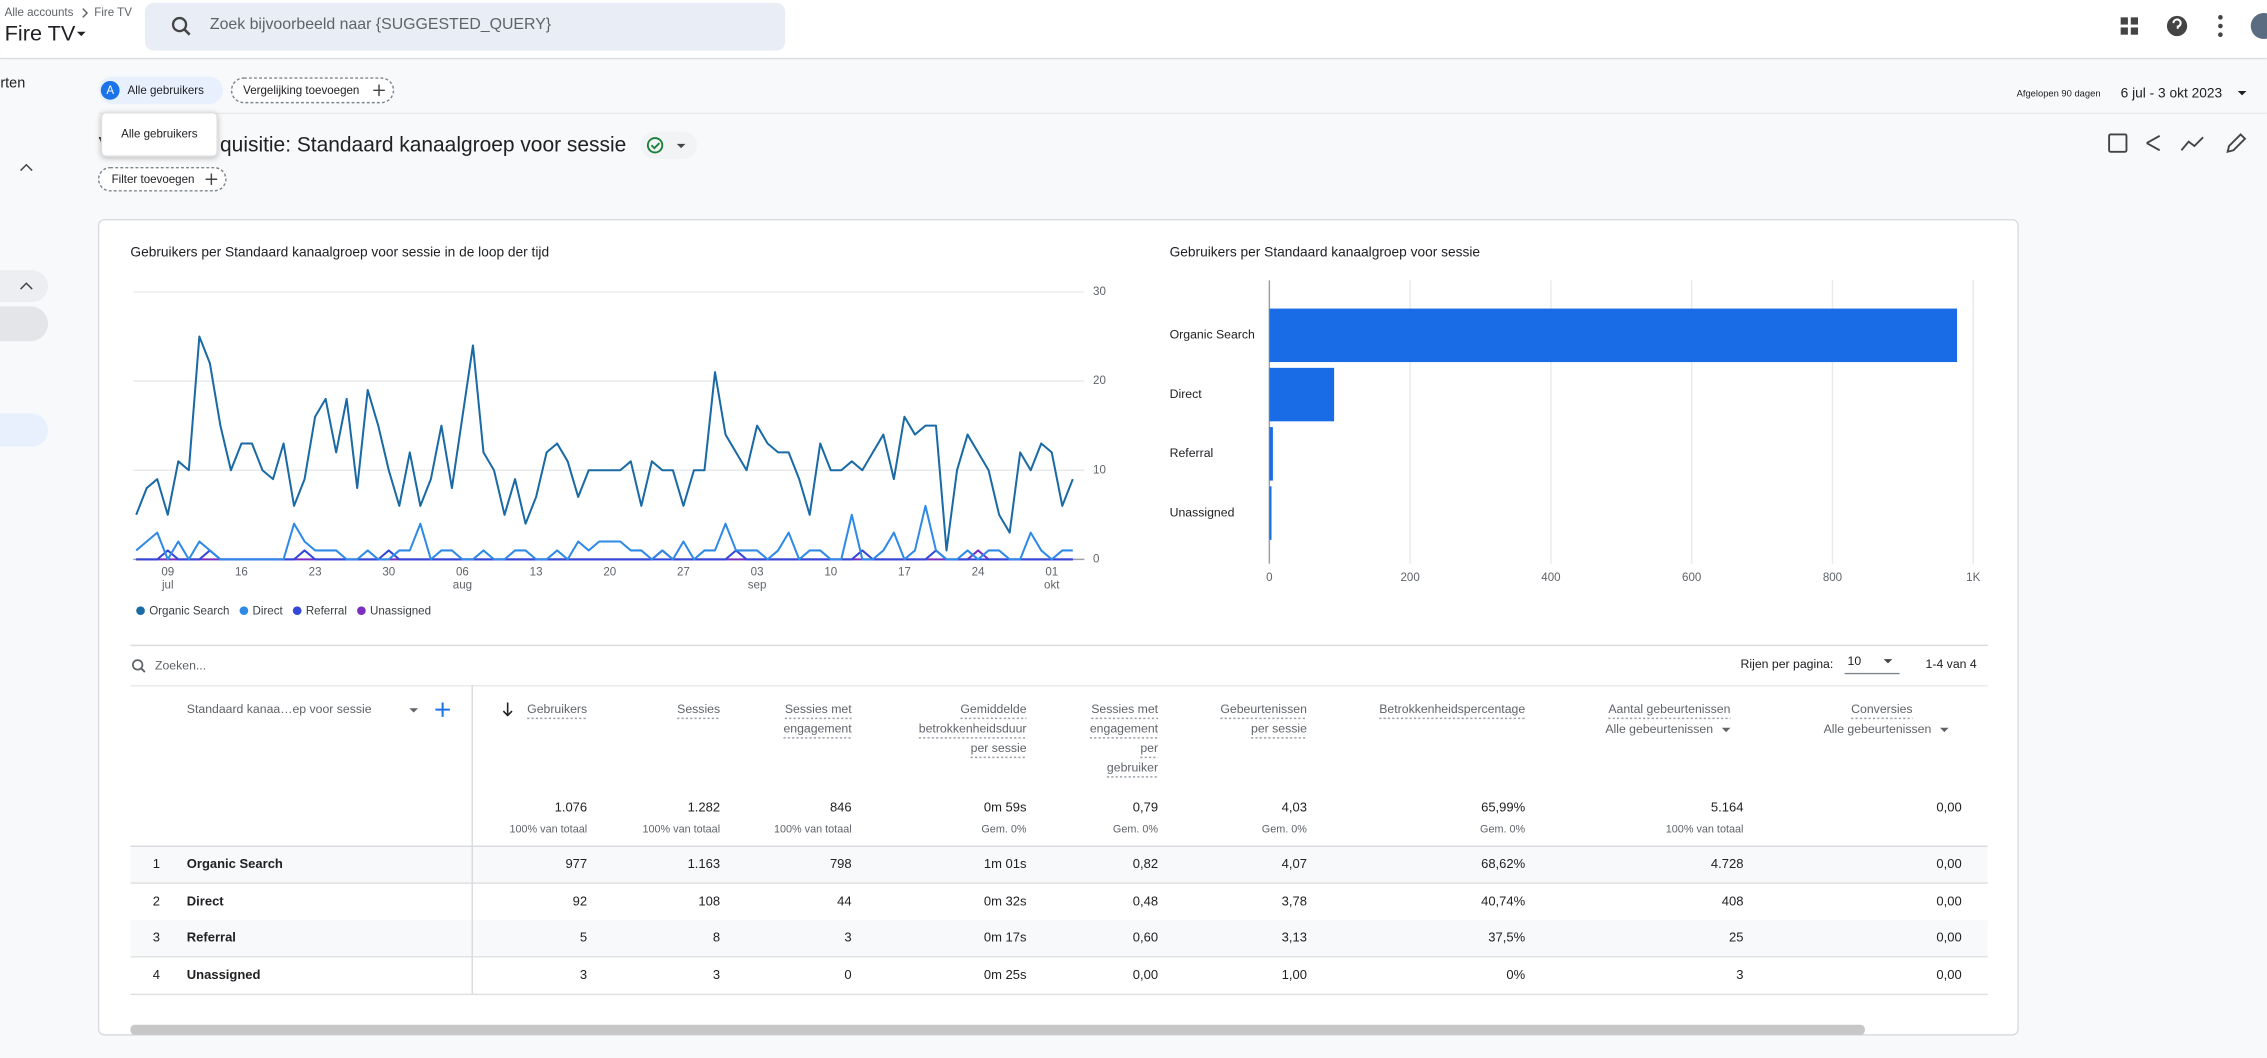 This screenshot has height=1058, width=2267. Describe the element at coordinates (973, 728) in the screenshot. I see `column-header: betrokkenheidsduur` at that location.